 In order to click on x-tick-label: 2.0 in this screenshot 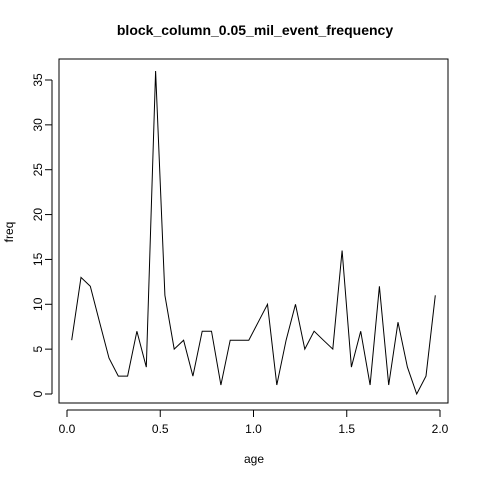, I will do `click(440, 429)`.